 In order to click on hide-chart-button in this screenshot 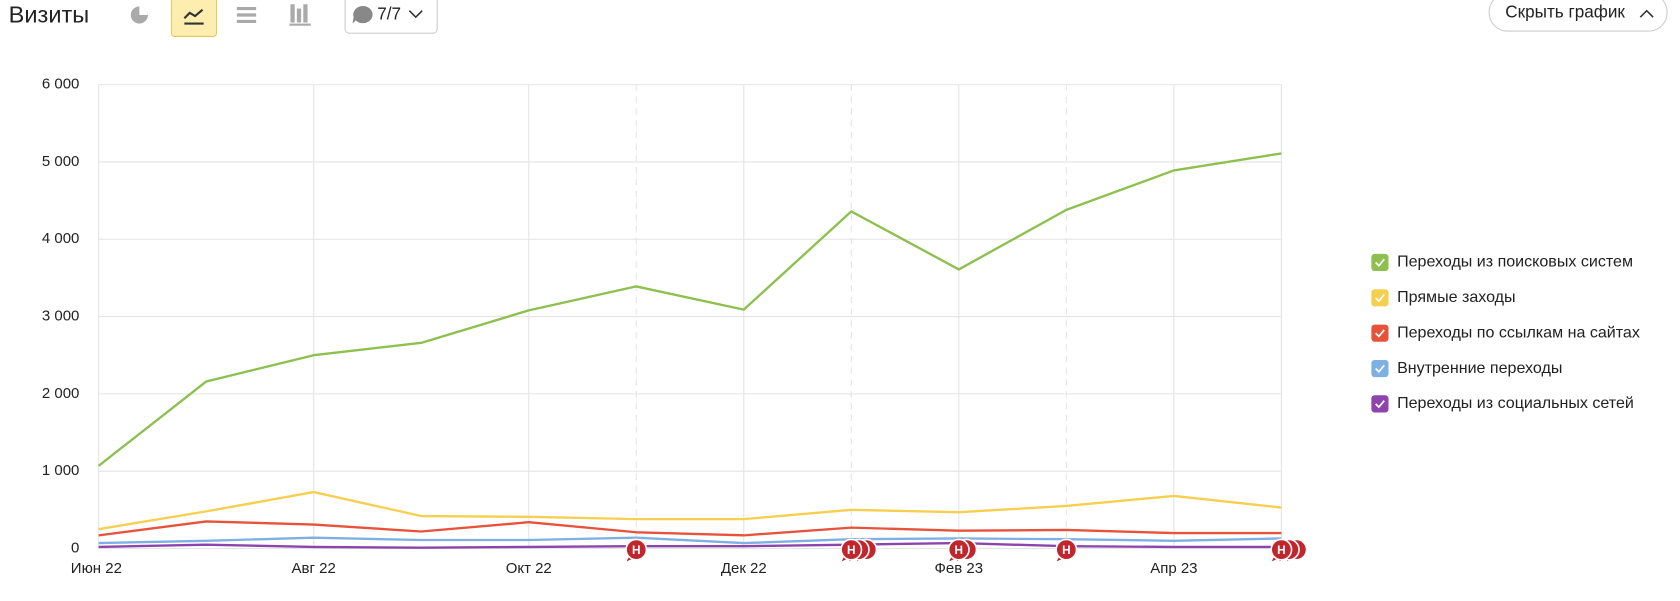, I will do `click(1578, 16)`.